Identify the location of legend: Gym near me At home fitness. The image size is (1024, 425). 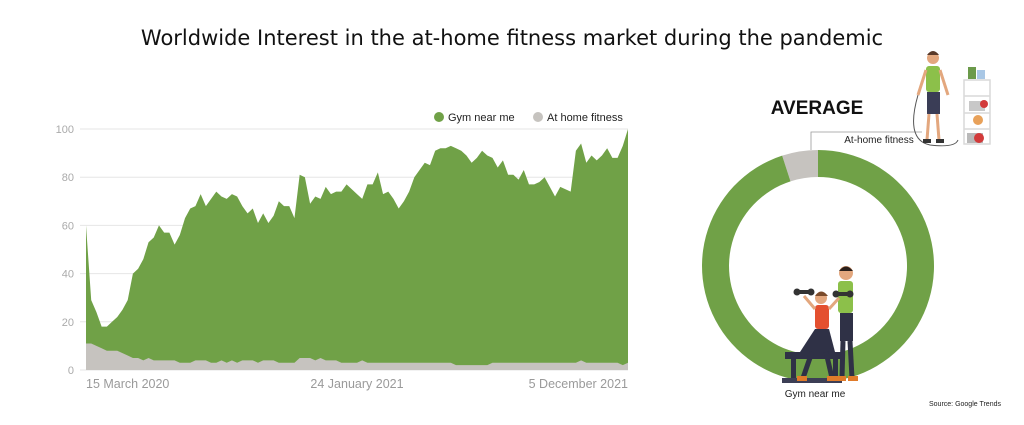
(528, 118).